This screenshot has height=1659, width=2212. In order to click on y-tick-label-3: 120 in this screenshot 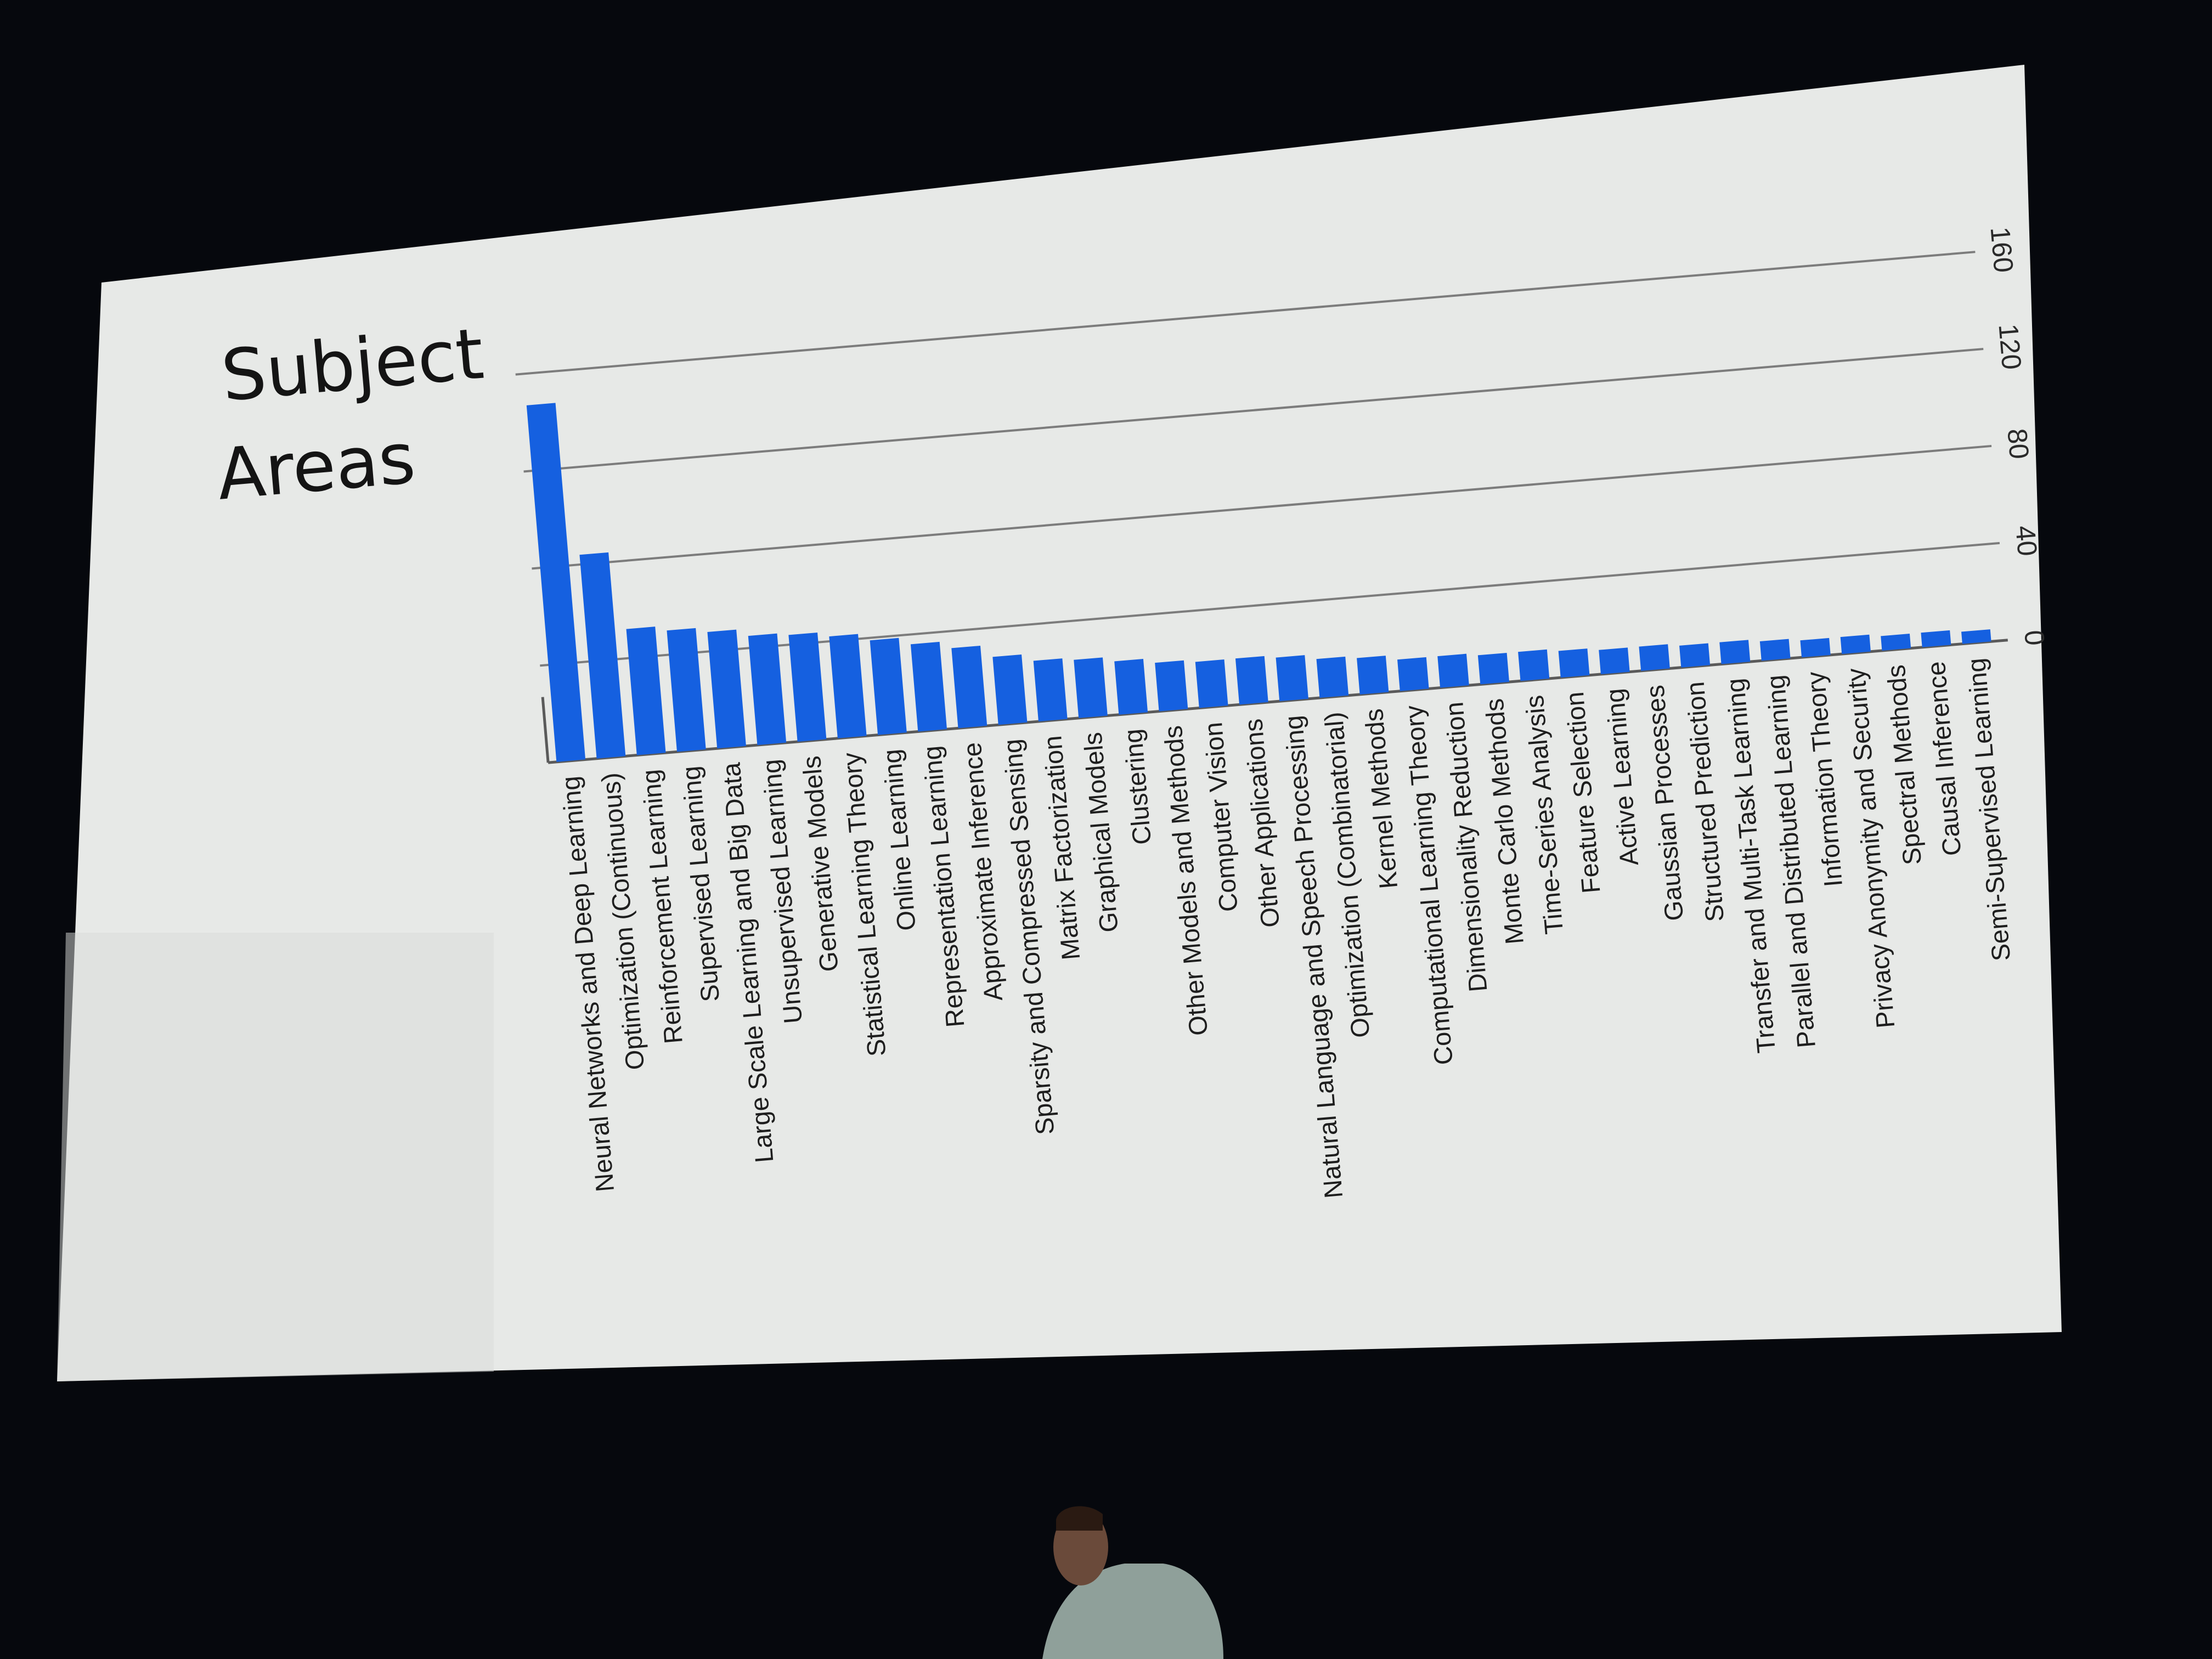, I will do `click(2010, 347)`.